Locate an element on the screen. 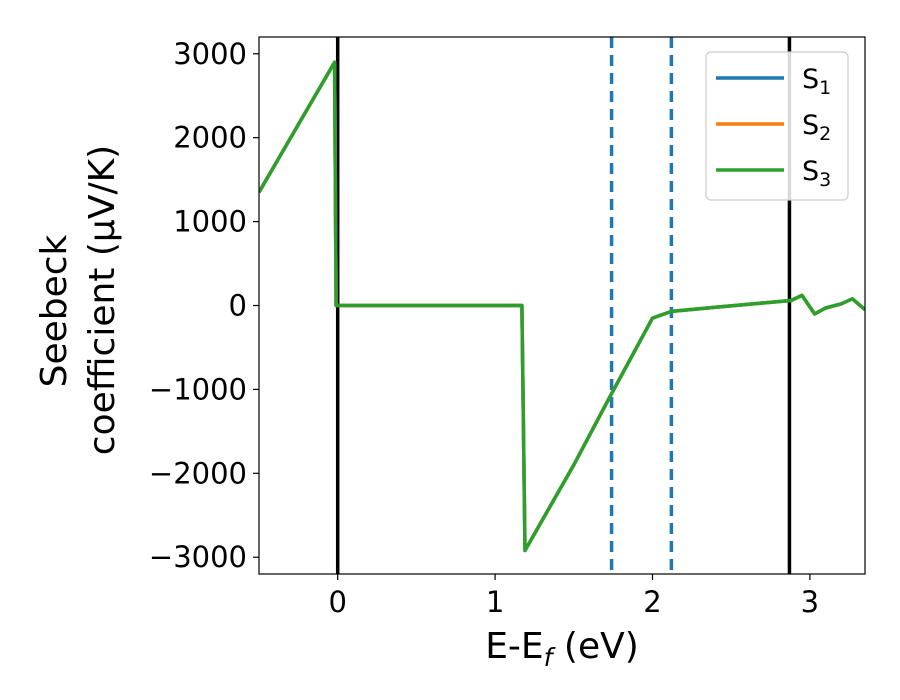  legend-label-2: S2 is located at coordinates (816, 127).